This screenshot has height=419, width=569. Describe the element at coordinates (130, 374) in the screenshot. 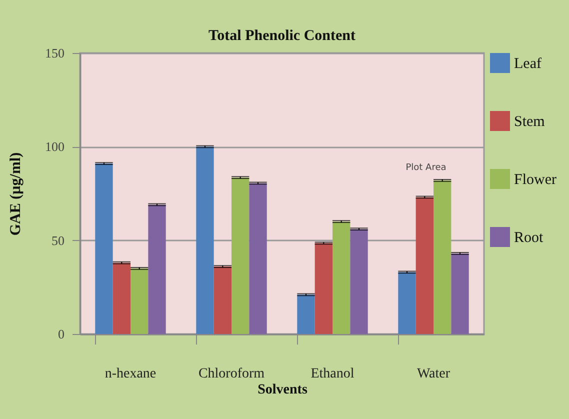

I see `x-tick-label: n-hexane` at that location.